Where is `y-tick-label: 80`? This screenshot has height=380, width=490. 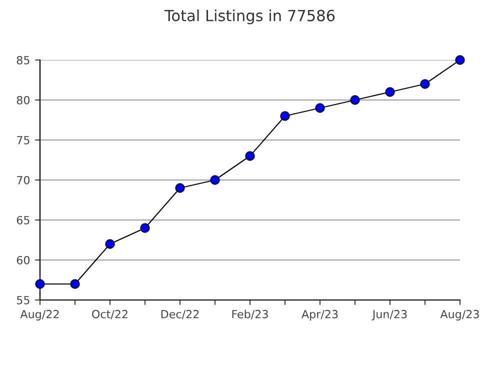 y-tick-label: 80 is located at coordinates (23, 100).